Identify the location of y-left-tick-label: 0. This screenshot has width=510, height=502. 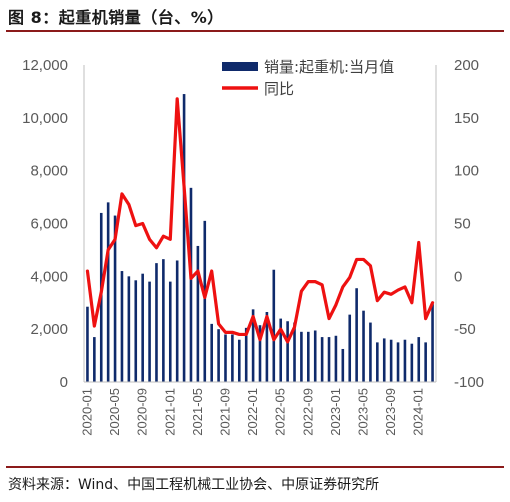
(64, 382).